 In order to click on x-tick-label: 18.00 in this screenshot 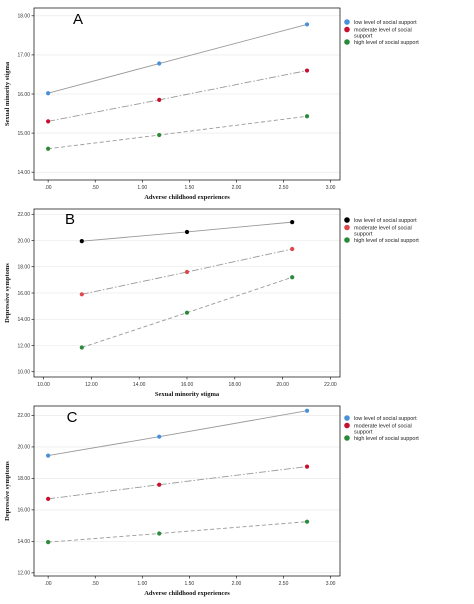, I will do `click(235, 385)`.